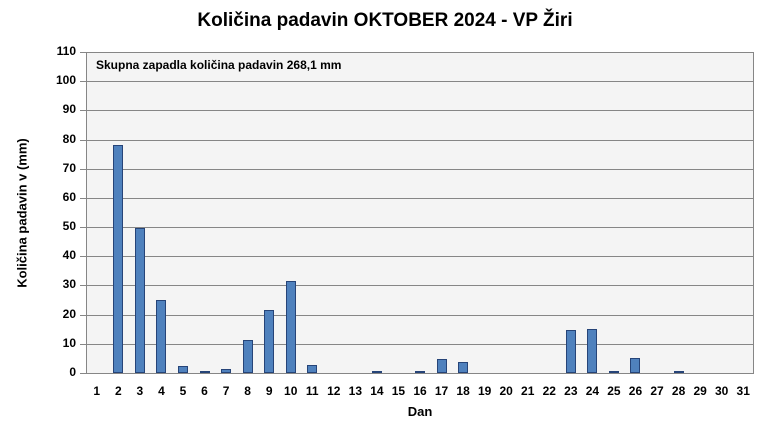 This screenshot has width=770, height=439. I want to click on x-tick-label: 21, so click(528, 391).